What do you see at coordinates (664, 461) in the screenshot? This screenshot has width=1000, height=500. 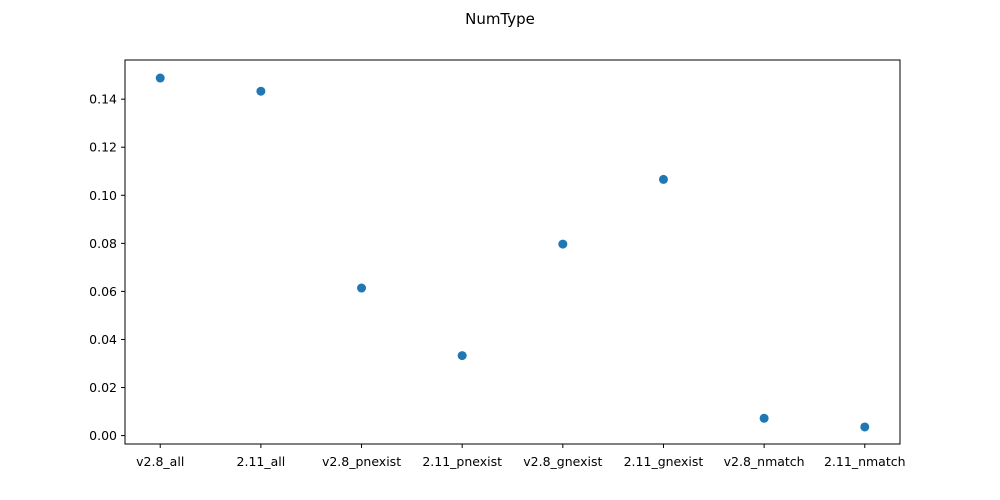 I see `x-tick-label: 2.11_gnexist` at bounding box center [664, 461].